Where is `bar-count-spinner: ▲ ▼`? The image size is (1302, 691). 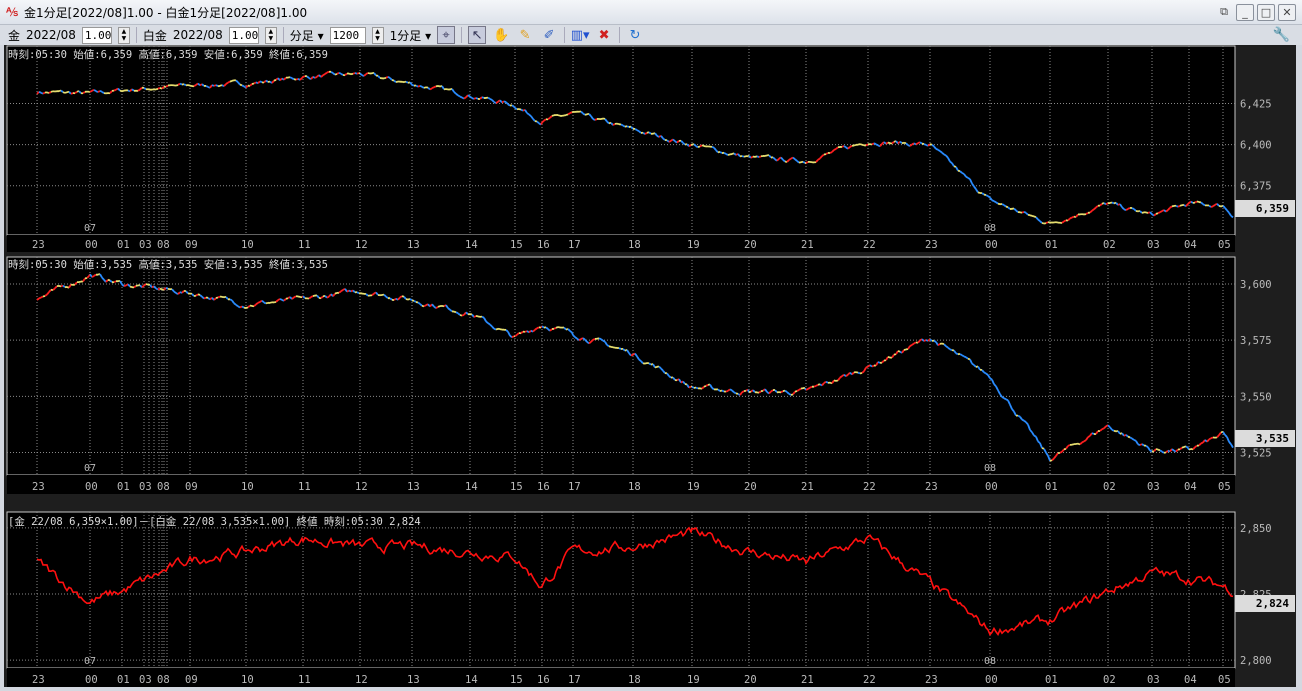
bar-count-spinner: ▲ ▼ is located at coordinates (377, 35).